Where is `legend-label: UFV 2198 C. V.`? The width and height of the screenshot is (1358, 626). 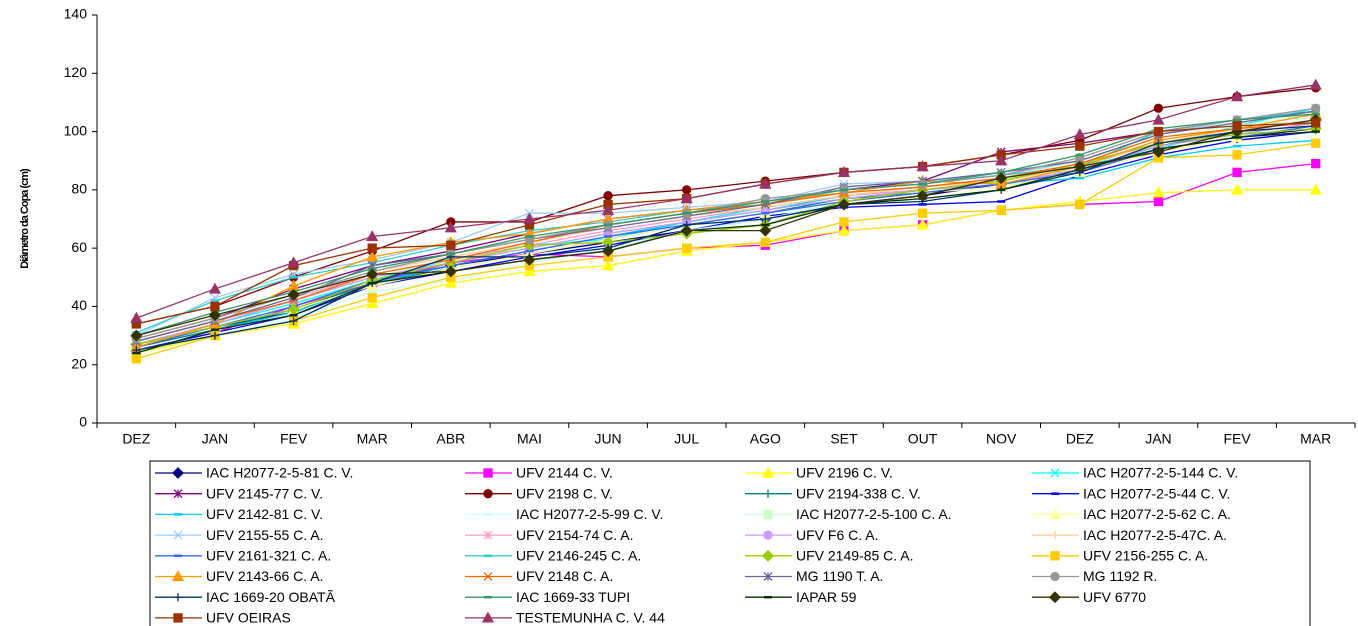 legend-label: UFV 2198 C. V. is located at coordinates (564, 493).